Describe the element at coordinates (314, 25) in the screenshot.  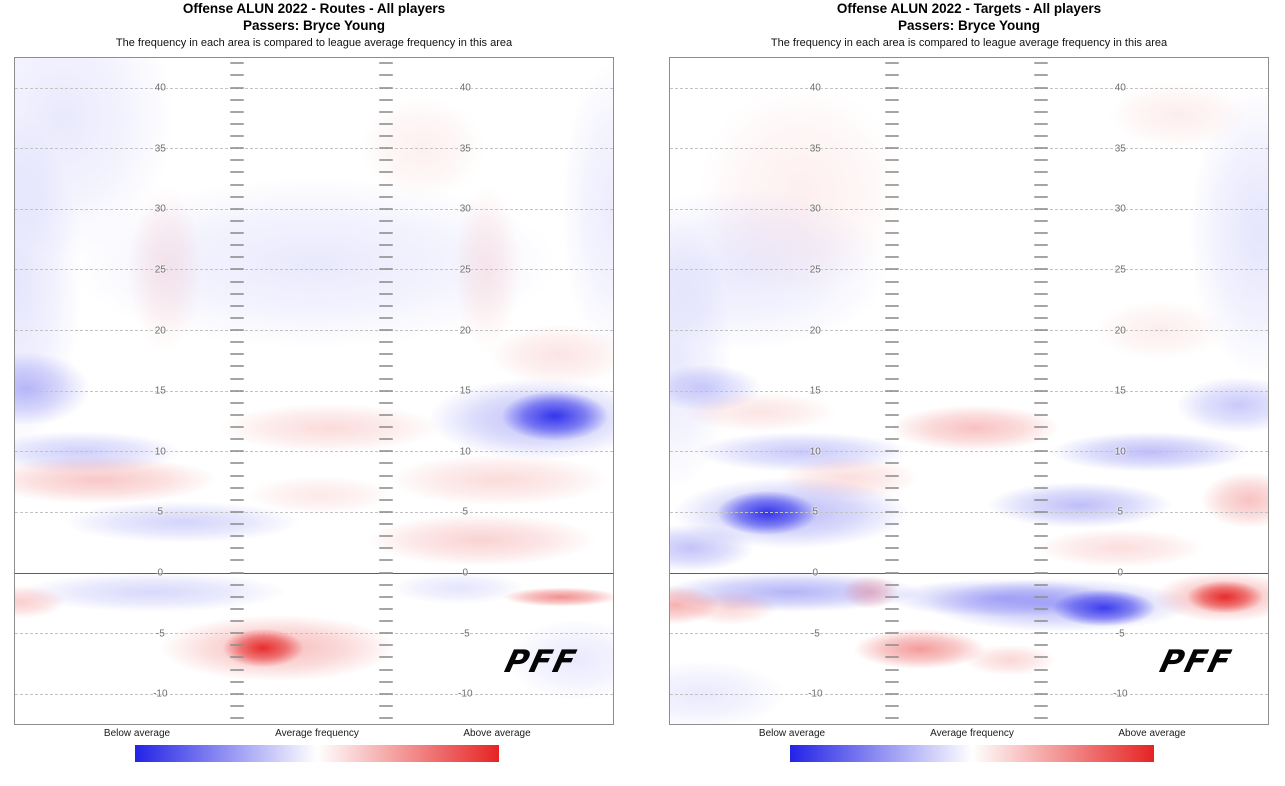
I see `chart-passers-line: Passers: Bryce Young` at that location.